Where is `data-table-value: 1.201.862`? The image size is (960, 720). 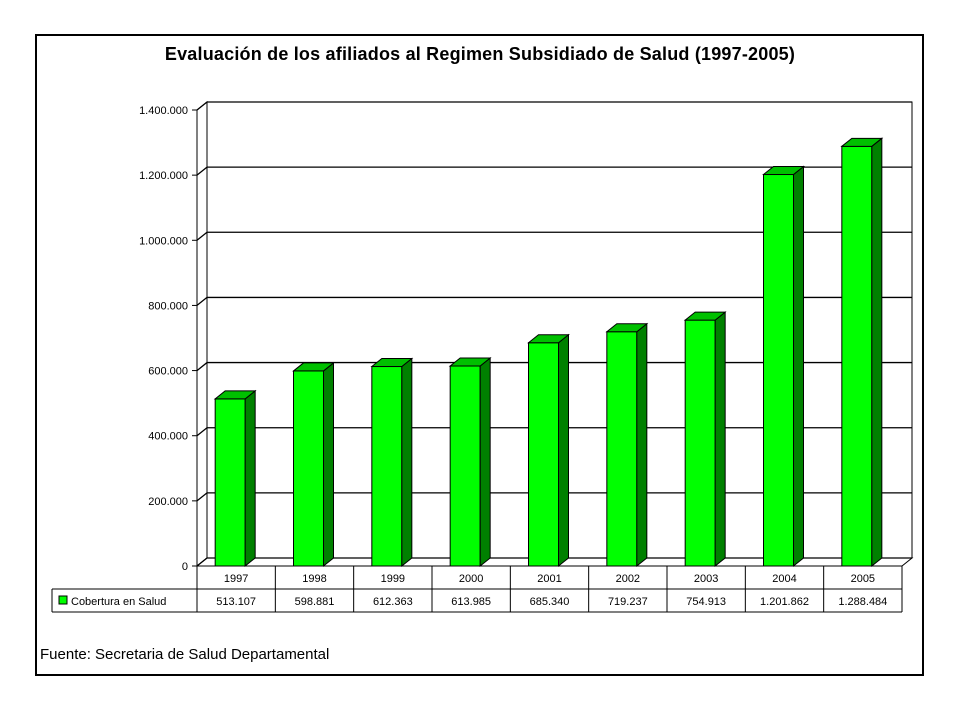 data-table-value: 1.201.862 is located at coordinates (784, 602).